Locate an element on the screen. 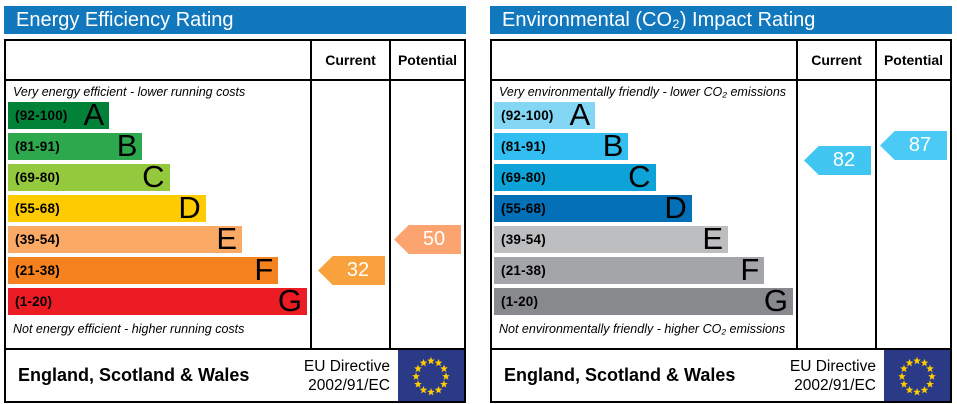 This screenshot has width=957, height=404. current-rating-value: 82 is located at coordinates (844, 160).